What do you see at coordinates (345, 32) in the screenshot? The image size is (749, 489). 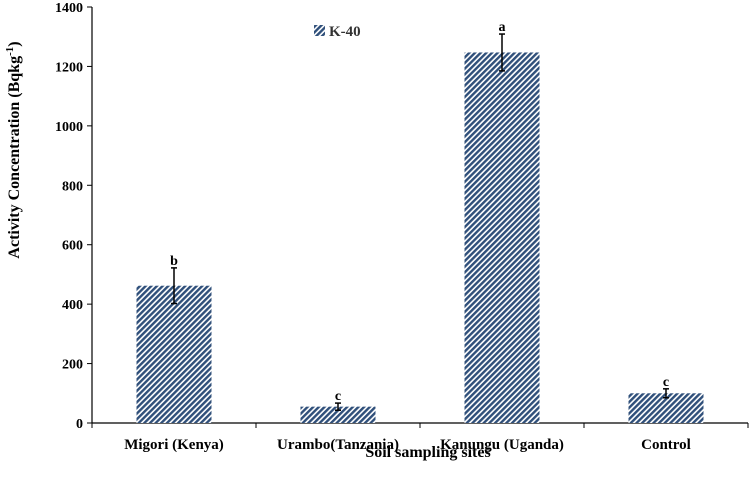 I see `legend-label-k40: K-40` at bounding box center [345, 32].